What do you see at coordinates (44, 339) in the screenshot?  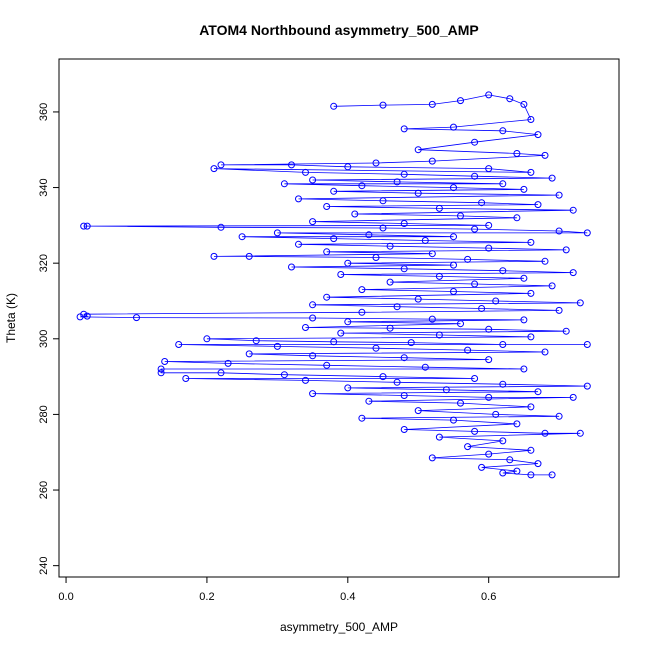 I see `y-tick-label: 300` at bounding box center [44, 339].